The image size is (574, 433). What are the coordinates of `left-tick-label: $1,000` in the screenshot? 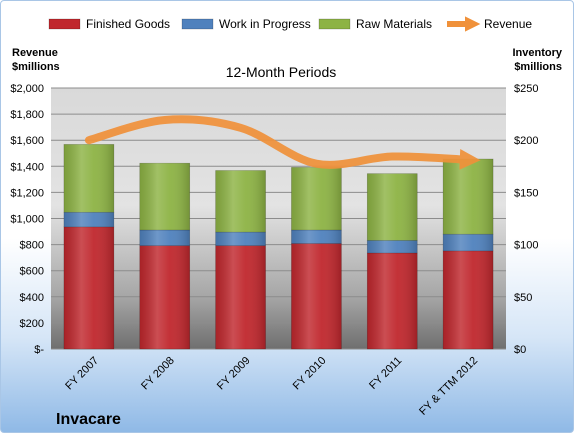 It's located at (27, 220).